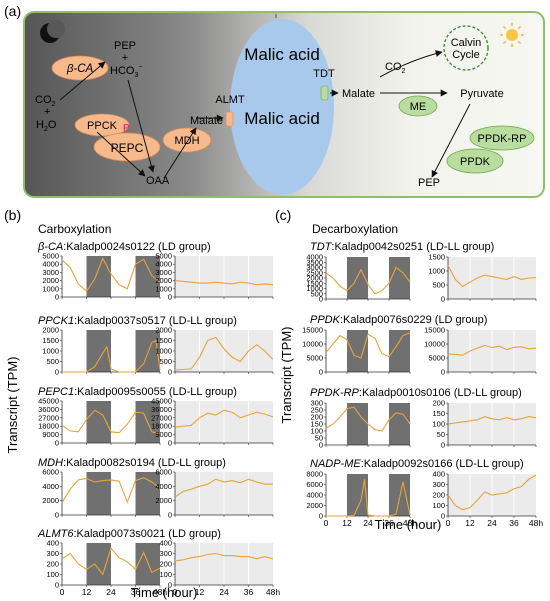  I want to click on panel-c-ylabel: Transcript (TPM), so click(286, 374).